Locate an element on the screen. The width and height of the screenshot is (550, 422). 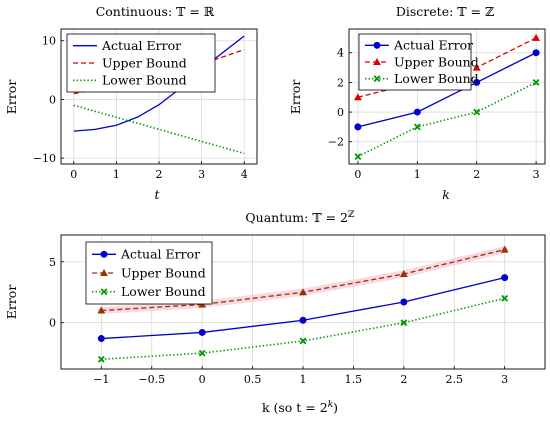
x-tick-label-continuous: 4 is located at coordinates (244, 174).